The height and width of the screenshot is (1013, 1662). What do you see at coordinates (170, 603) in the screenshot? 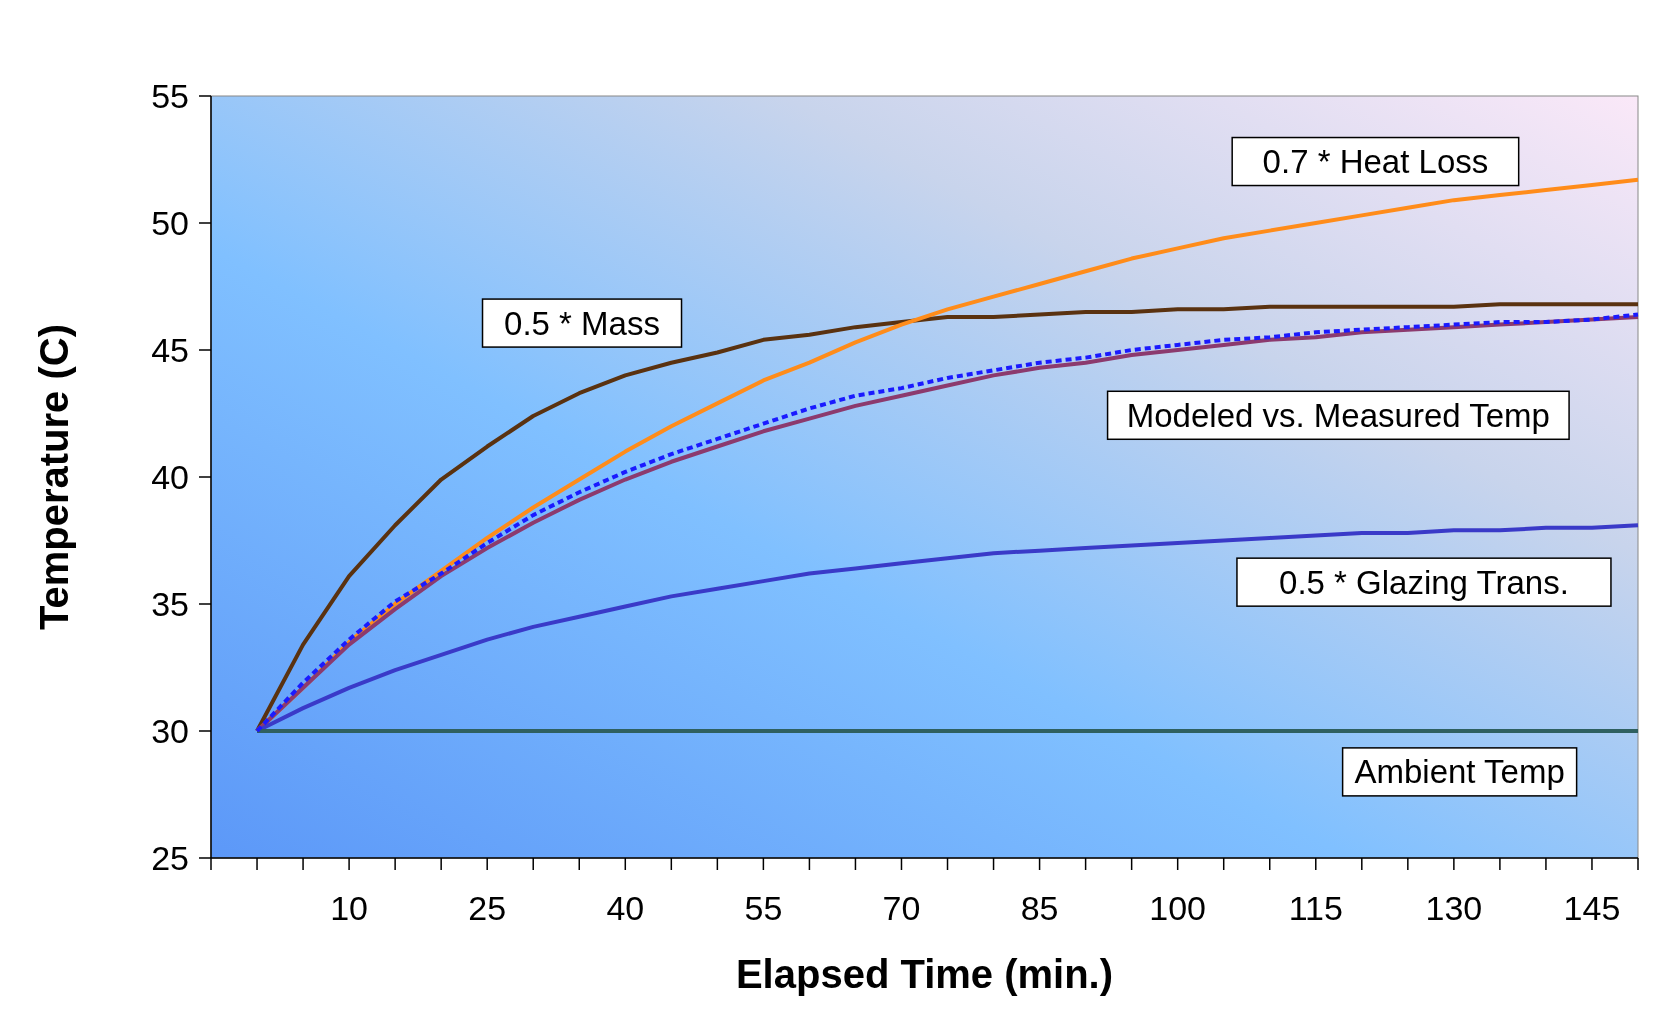
I see `y-tick-label: 35` at bounding box center [170, 603].